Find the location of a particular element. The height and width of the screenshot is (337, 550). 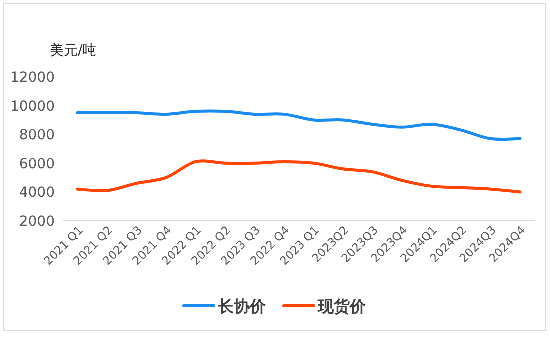

y-tick-label: 4000 is located at coordinates (37, 193).